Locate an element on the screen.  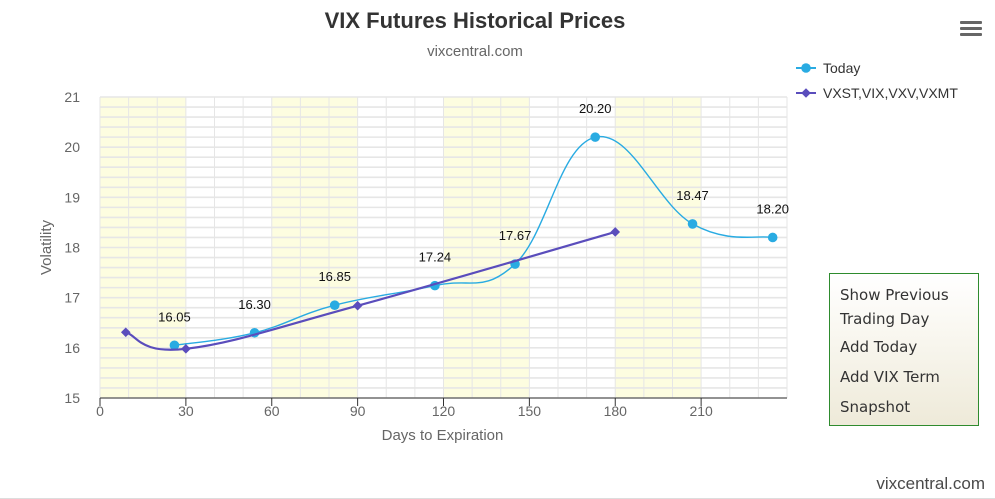
y-tick-label: 21 is located at coordinates (72, 97).